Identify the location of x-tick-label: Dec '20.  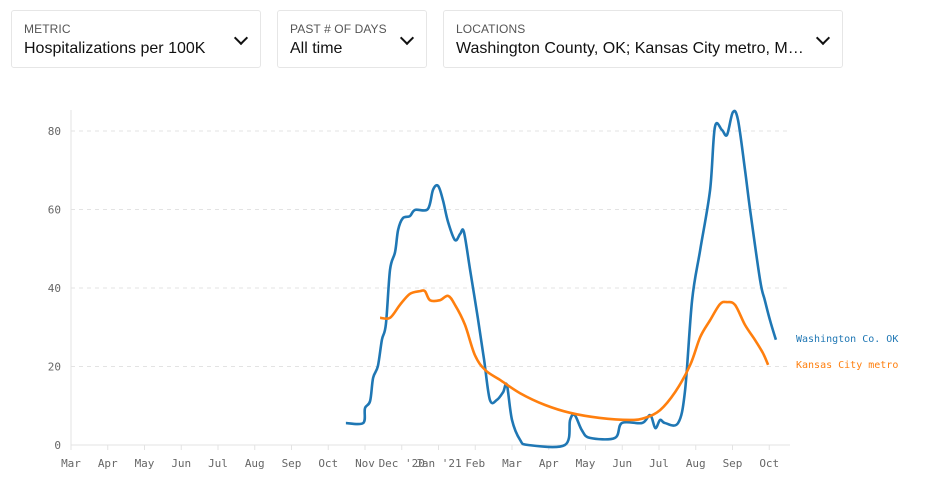
(402, 463).